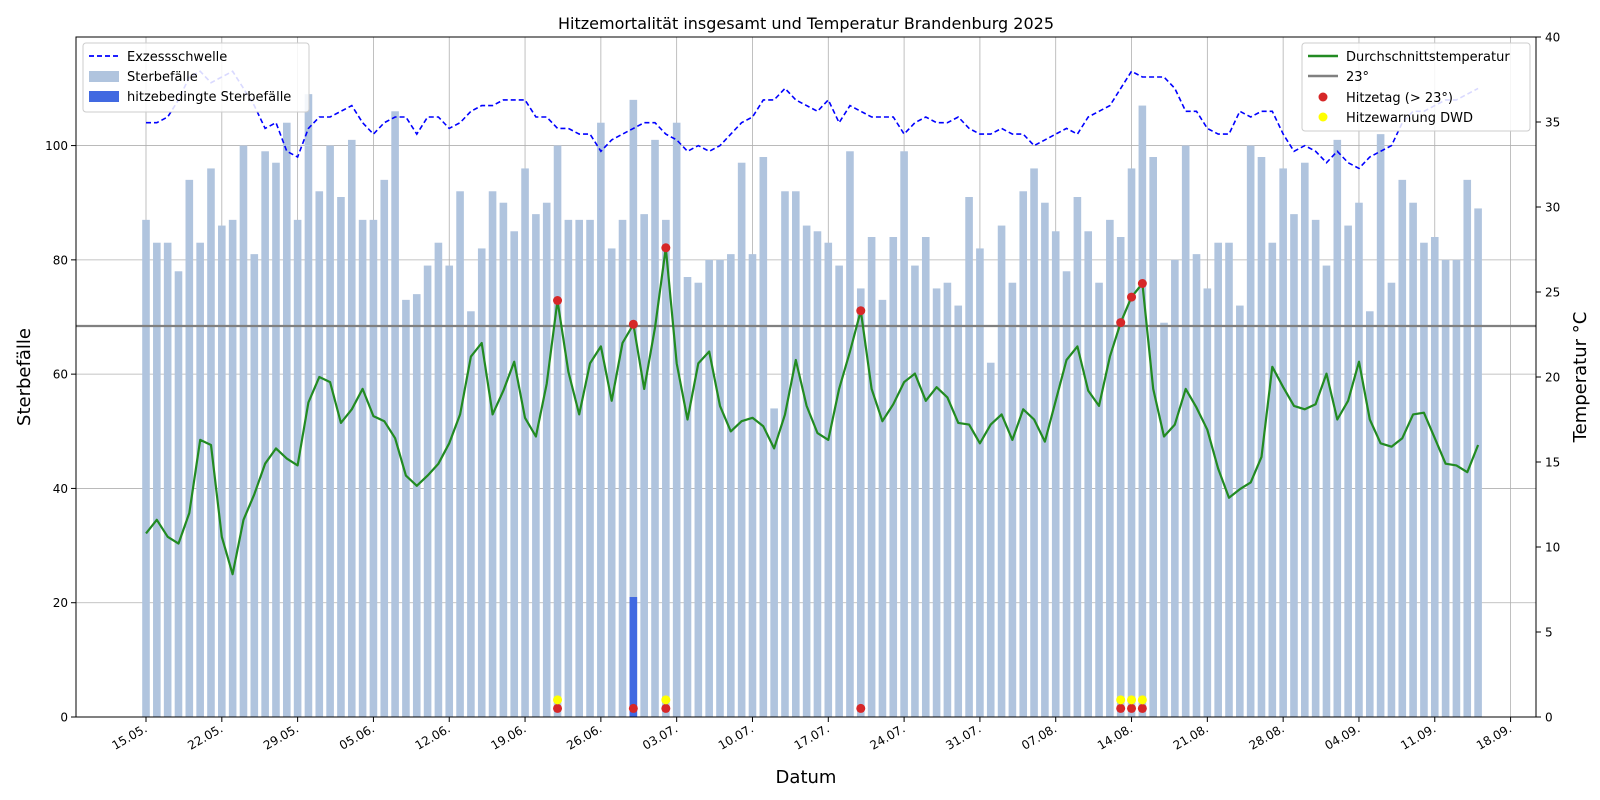 Image resolution: width=1600 pixels, height=800 pixels. What do you see at coordinates (1552, 208) in the screenshot?
I see `y2-tick-label: 30` at bounding box center [1552, 208].